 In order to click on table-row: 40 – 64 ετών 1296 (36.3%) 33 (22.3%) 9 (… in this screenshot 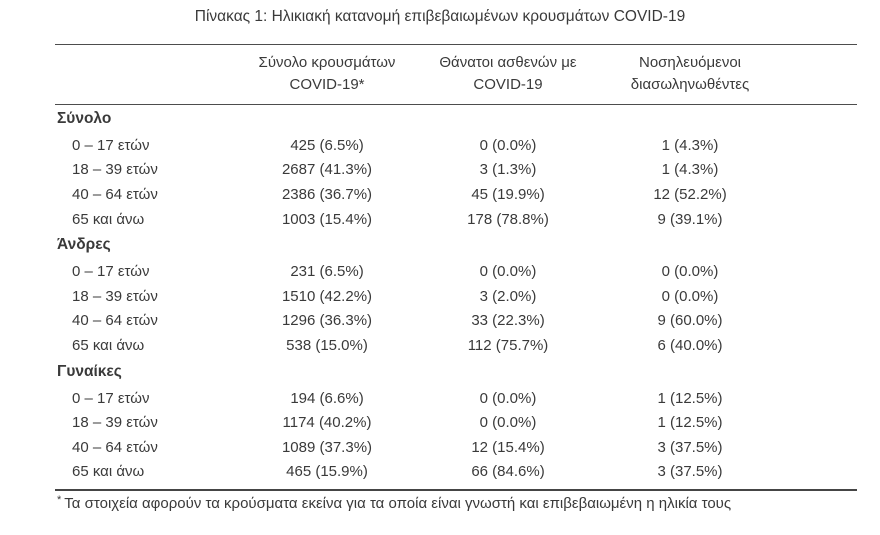, I will do `click(456, 321)`.